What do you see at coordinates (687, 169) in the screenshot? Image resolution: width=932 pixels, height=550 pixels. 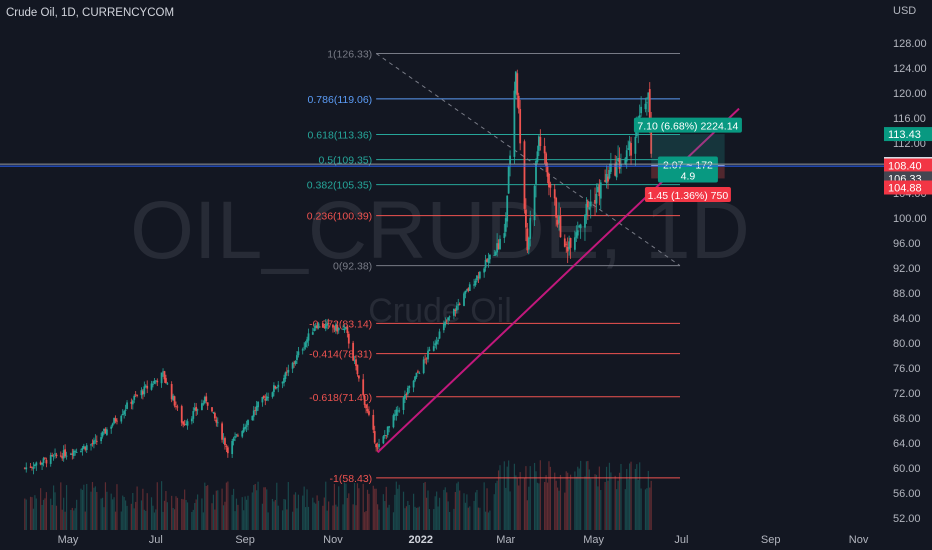 I see `position-entry-label-box` at bounding box center [687, 169].